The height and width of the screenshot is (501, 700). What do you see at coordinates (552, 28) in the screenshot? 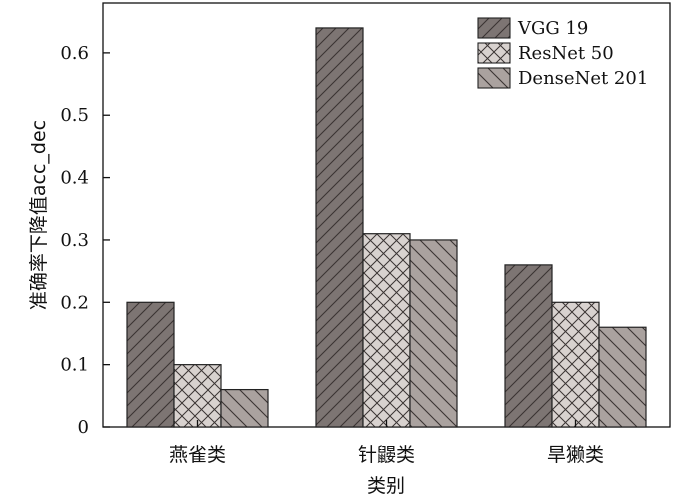
I see `legend-label: VGG 19` at bounding box center [552, 28].